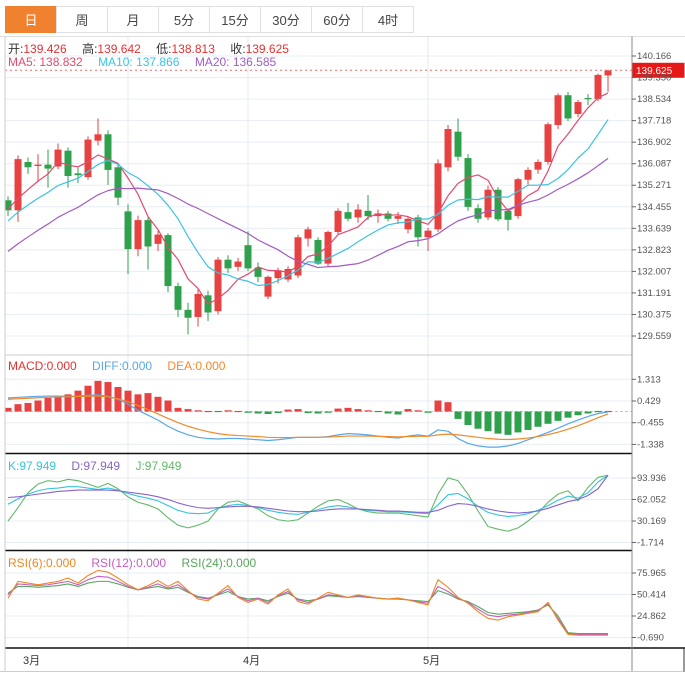  What do you see at coordinates (651, 595) in the screenshot?
I see `svg-text: 50.414` at bounding box center [651, 595].